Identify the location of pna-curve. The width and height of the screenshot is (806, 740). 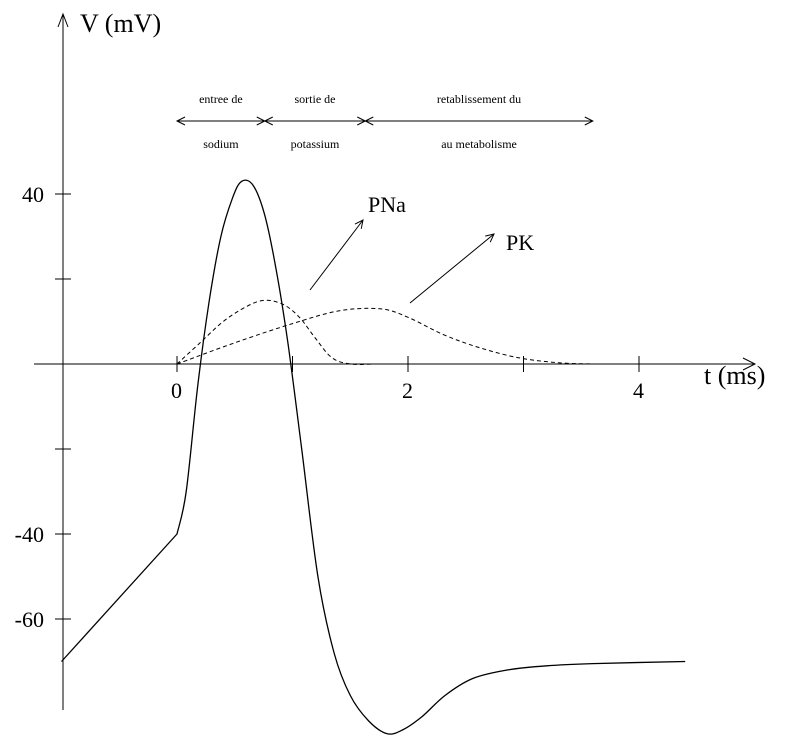
(275, 332).